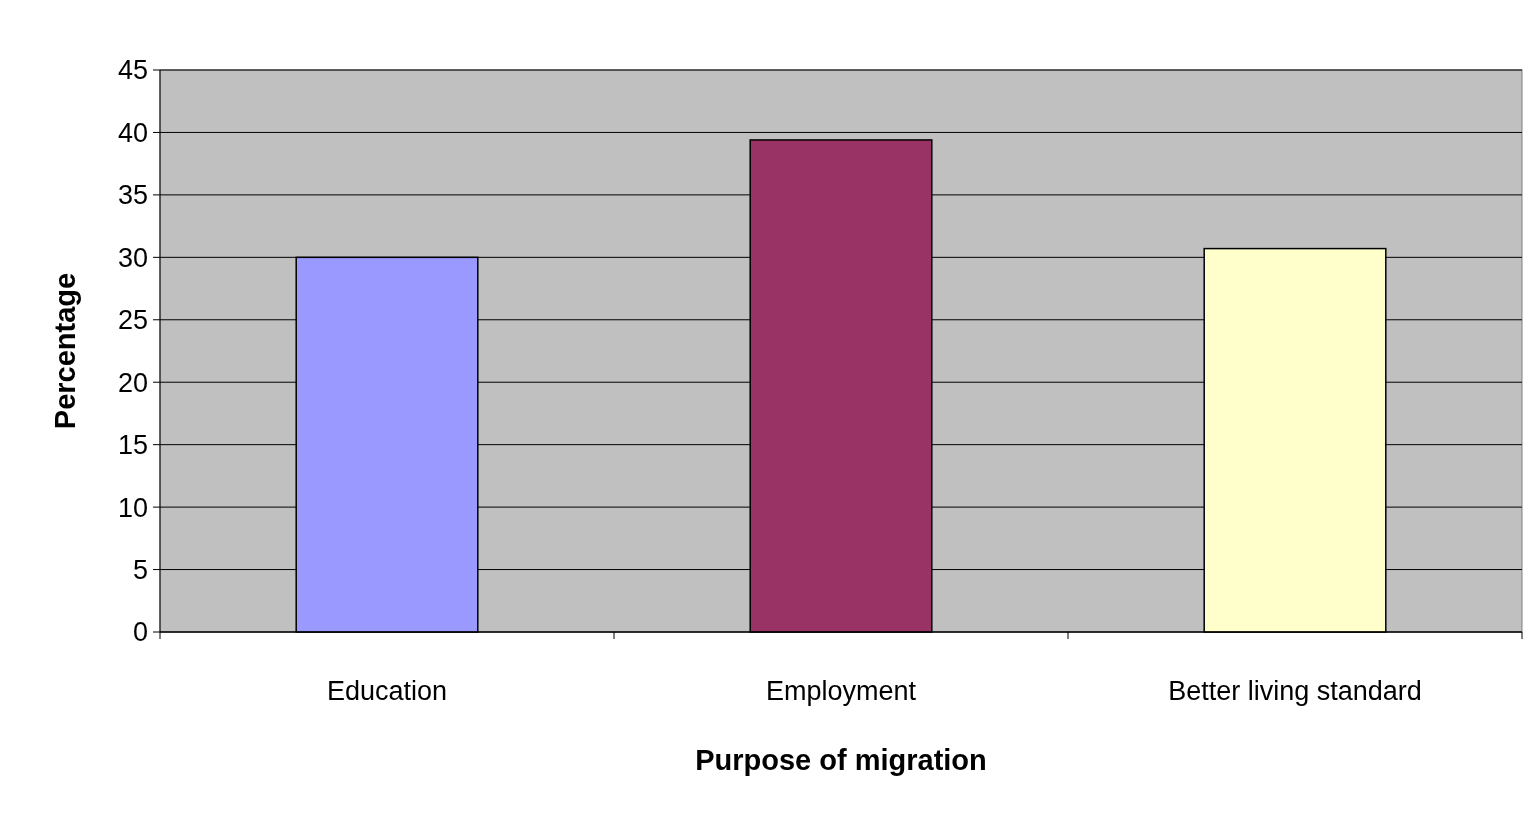  Describe the element at coordinates (1295, 691) in the screenshot. I see `x-tick-label: Better living standard` at that location.